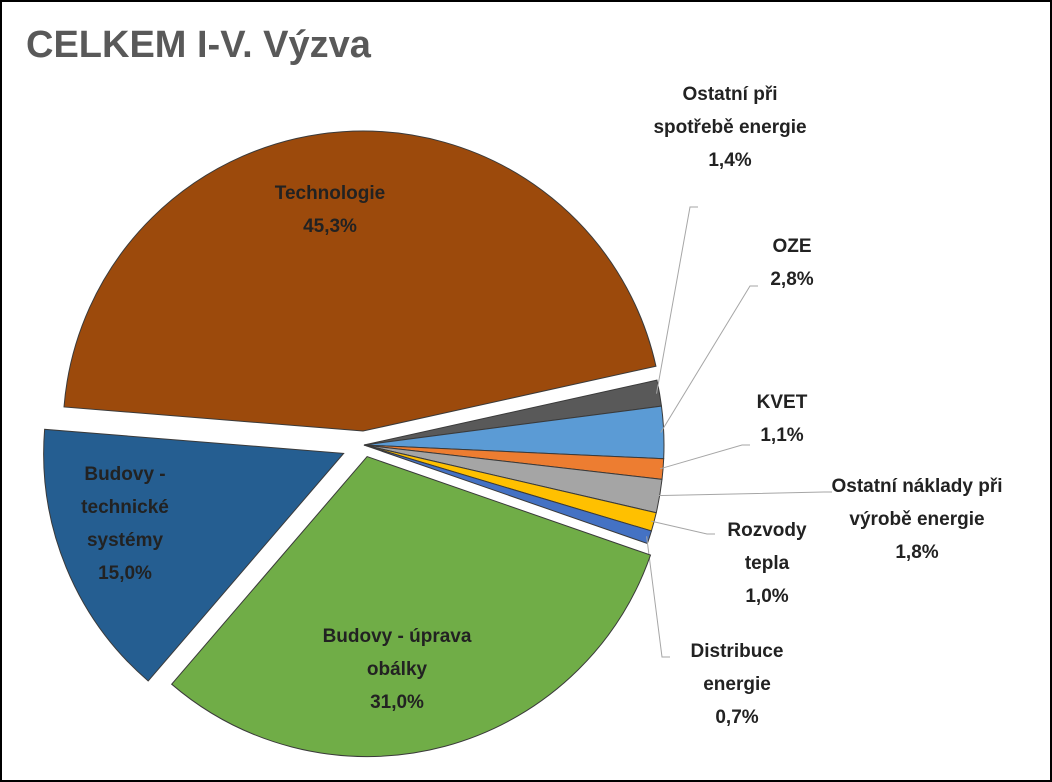 The image size is (1052, 782). I want to click on data-label: KVET 1,1%, so click(782, 419).